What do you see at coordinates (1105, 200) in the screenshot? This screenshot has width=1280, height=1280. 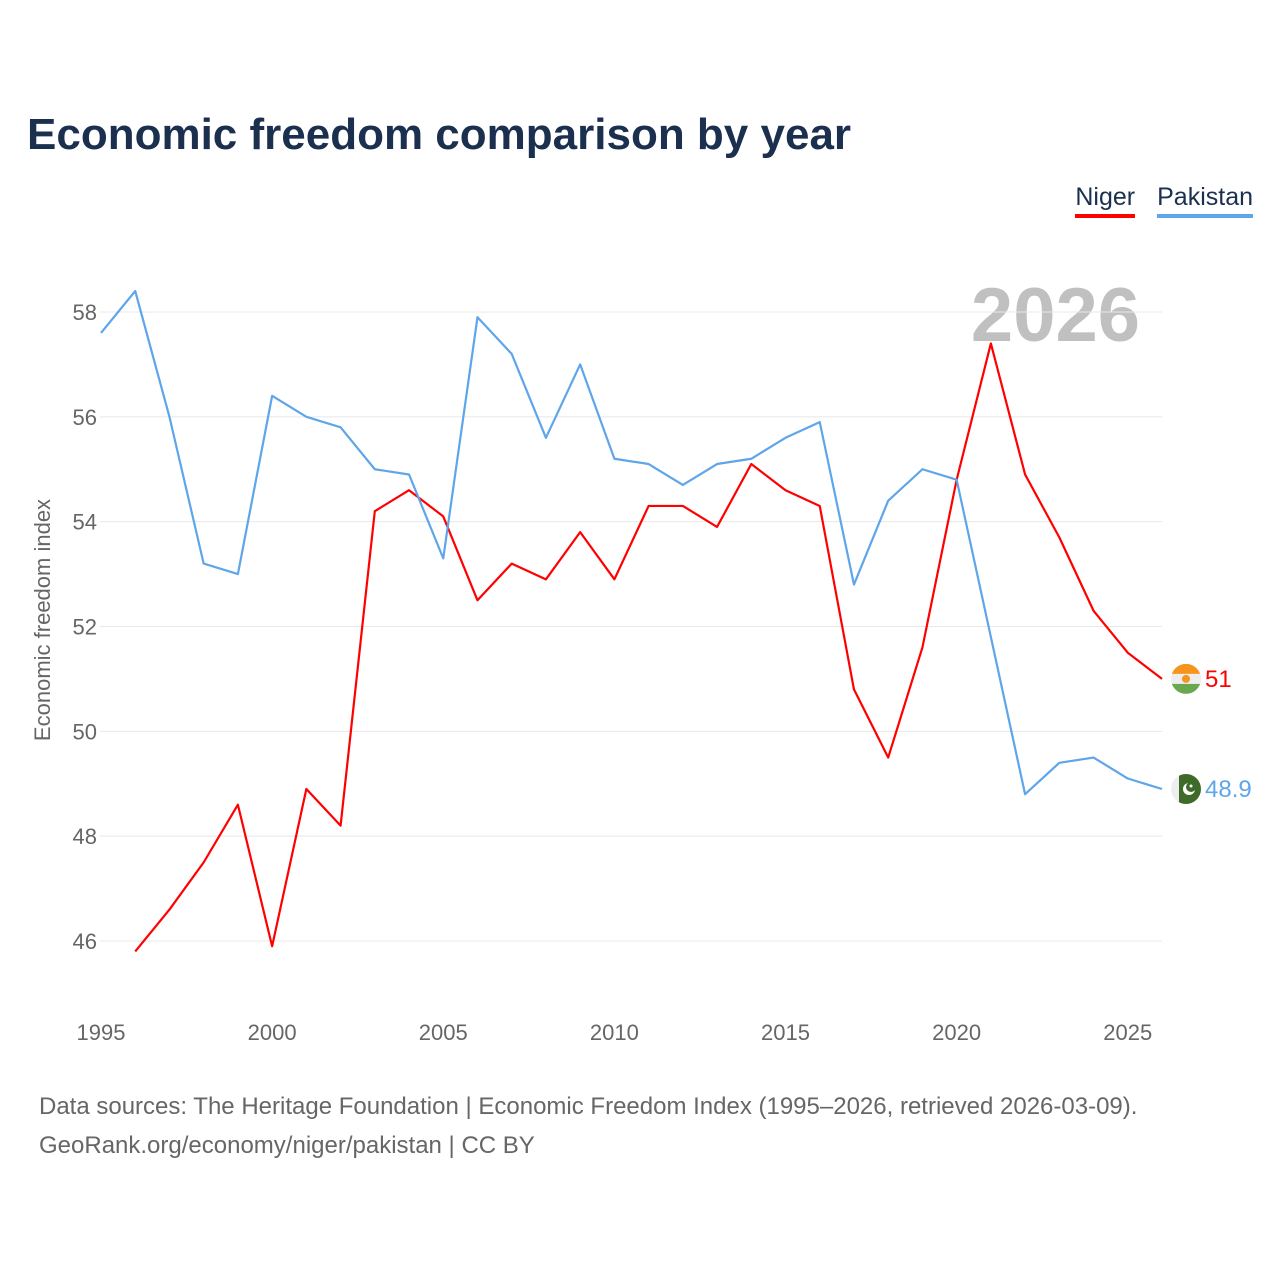 I see `legend-niger: Niger` at bounding box center [1105, 200].